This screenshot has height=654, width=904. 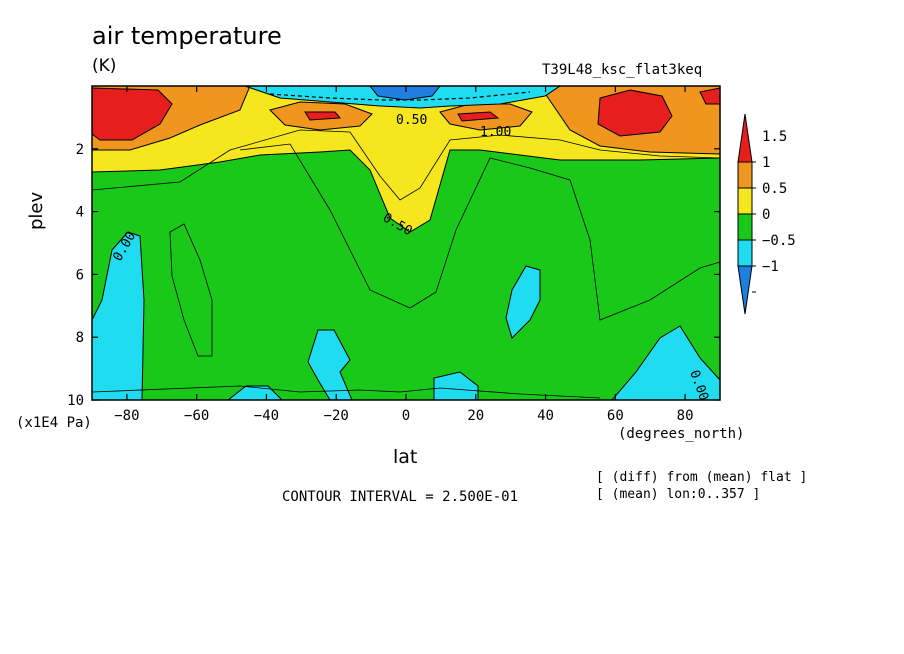 What do you see at coordinates (745, 138) in the screenshot?
I see `colorbar-cell-top` at bounding box center [745, 138].